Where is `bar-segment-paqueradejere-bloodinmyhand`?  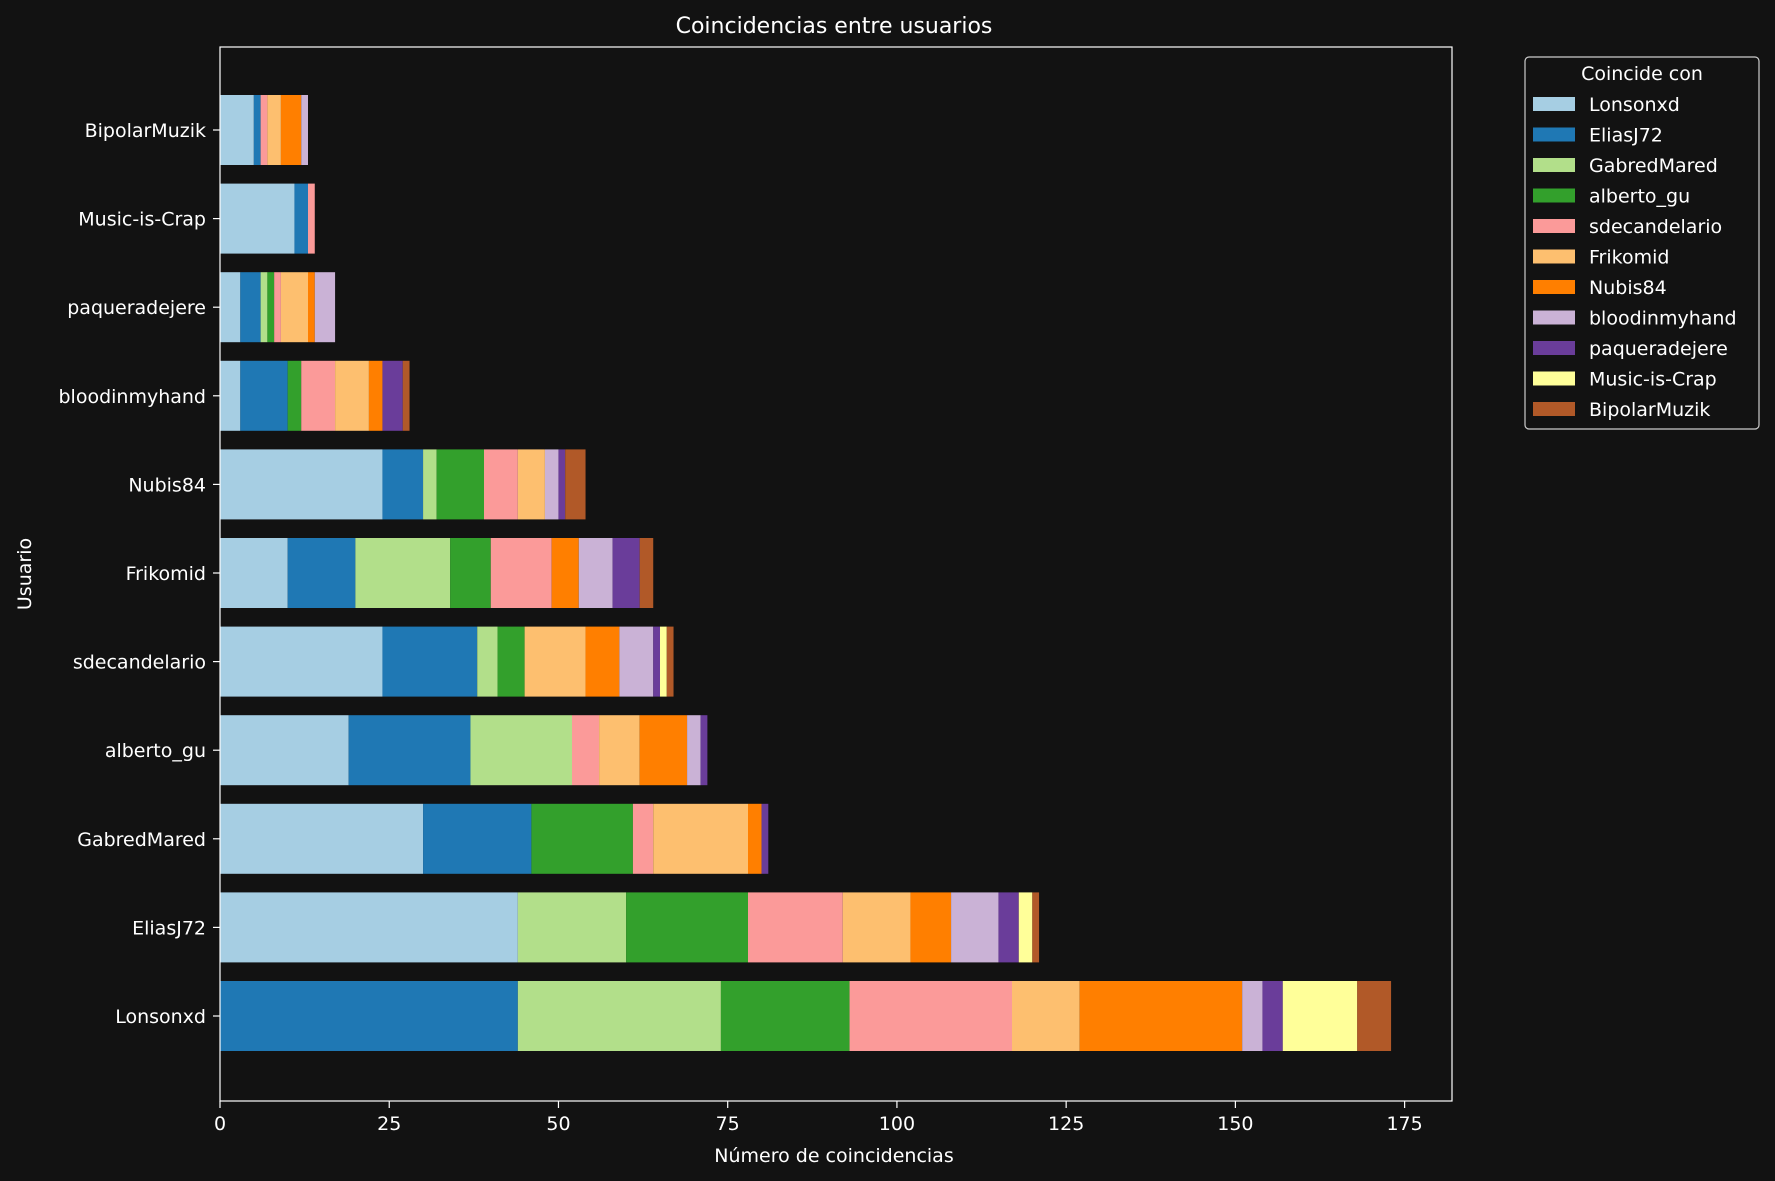
bar-segment-paqueradejere-bloodinmyhand is located at coordinates (325, 307).